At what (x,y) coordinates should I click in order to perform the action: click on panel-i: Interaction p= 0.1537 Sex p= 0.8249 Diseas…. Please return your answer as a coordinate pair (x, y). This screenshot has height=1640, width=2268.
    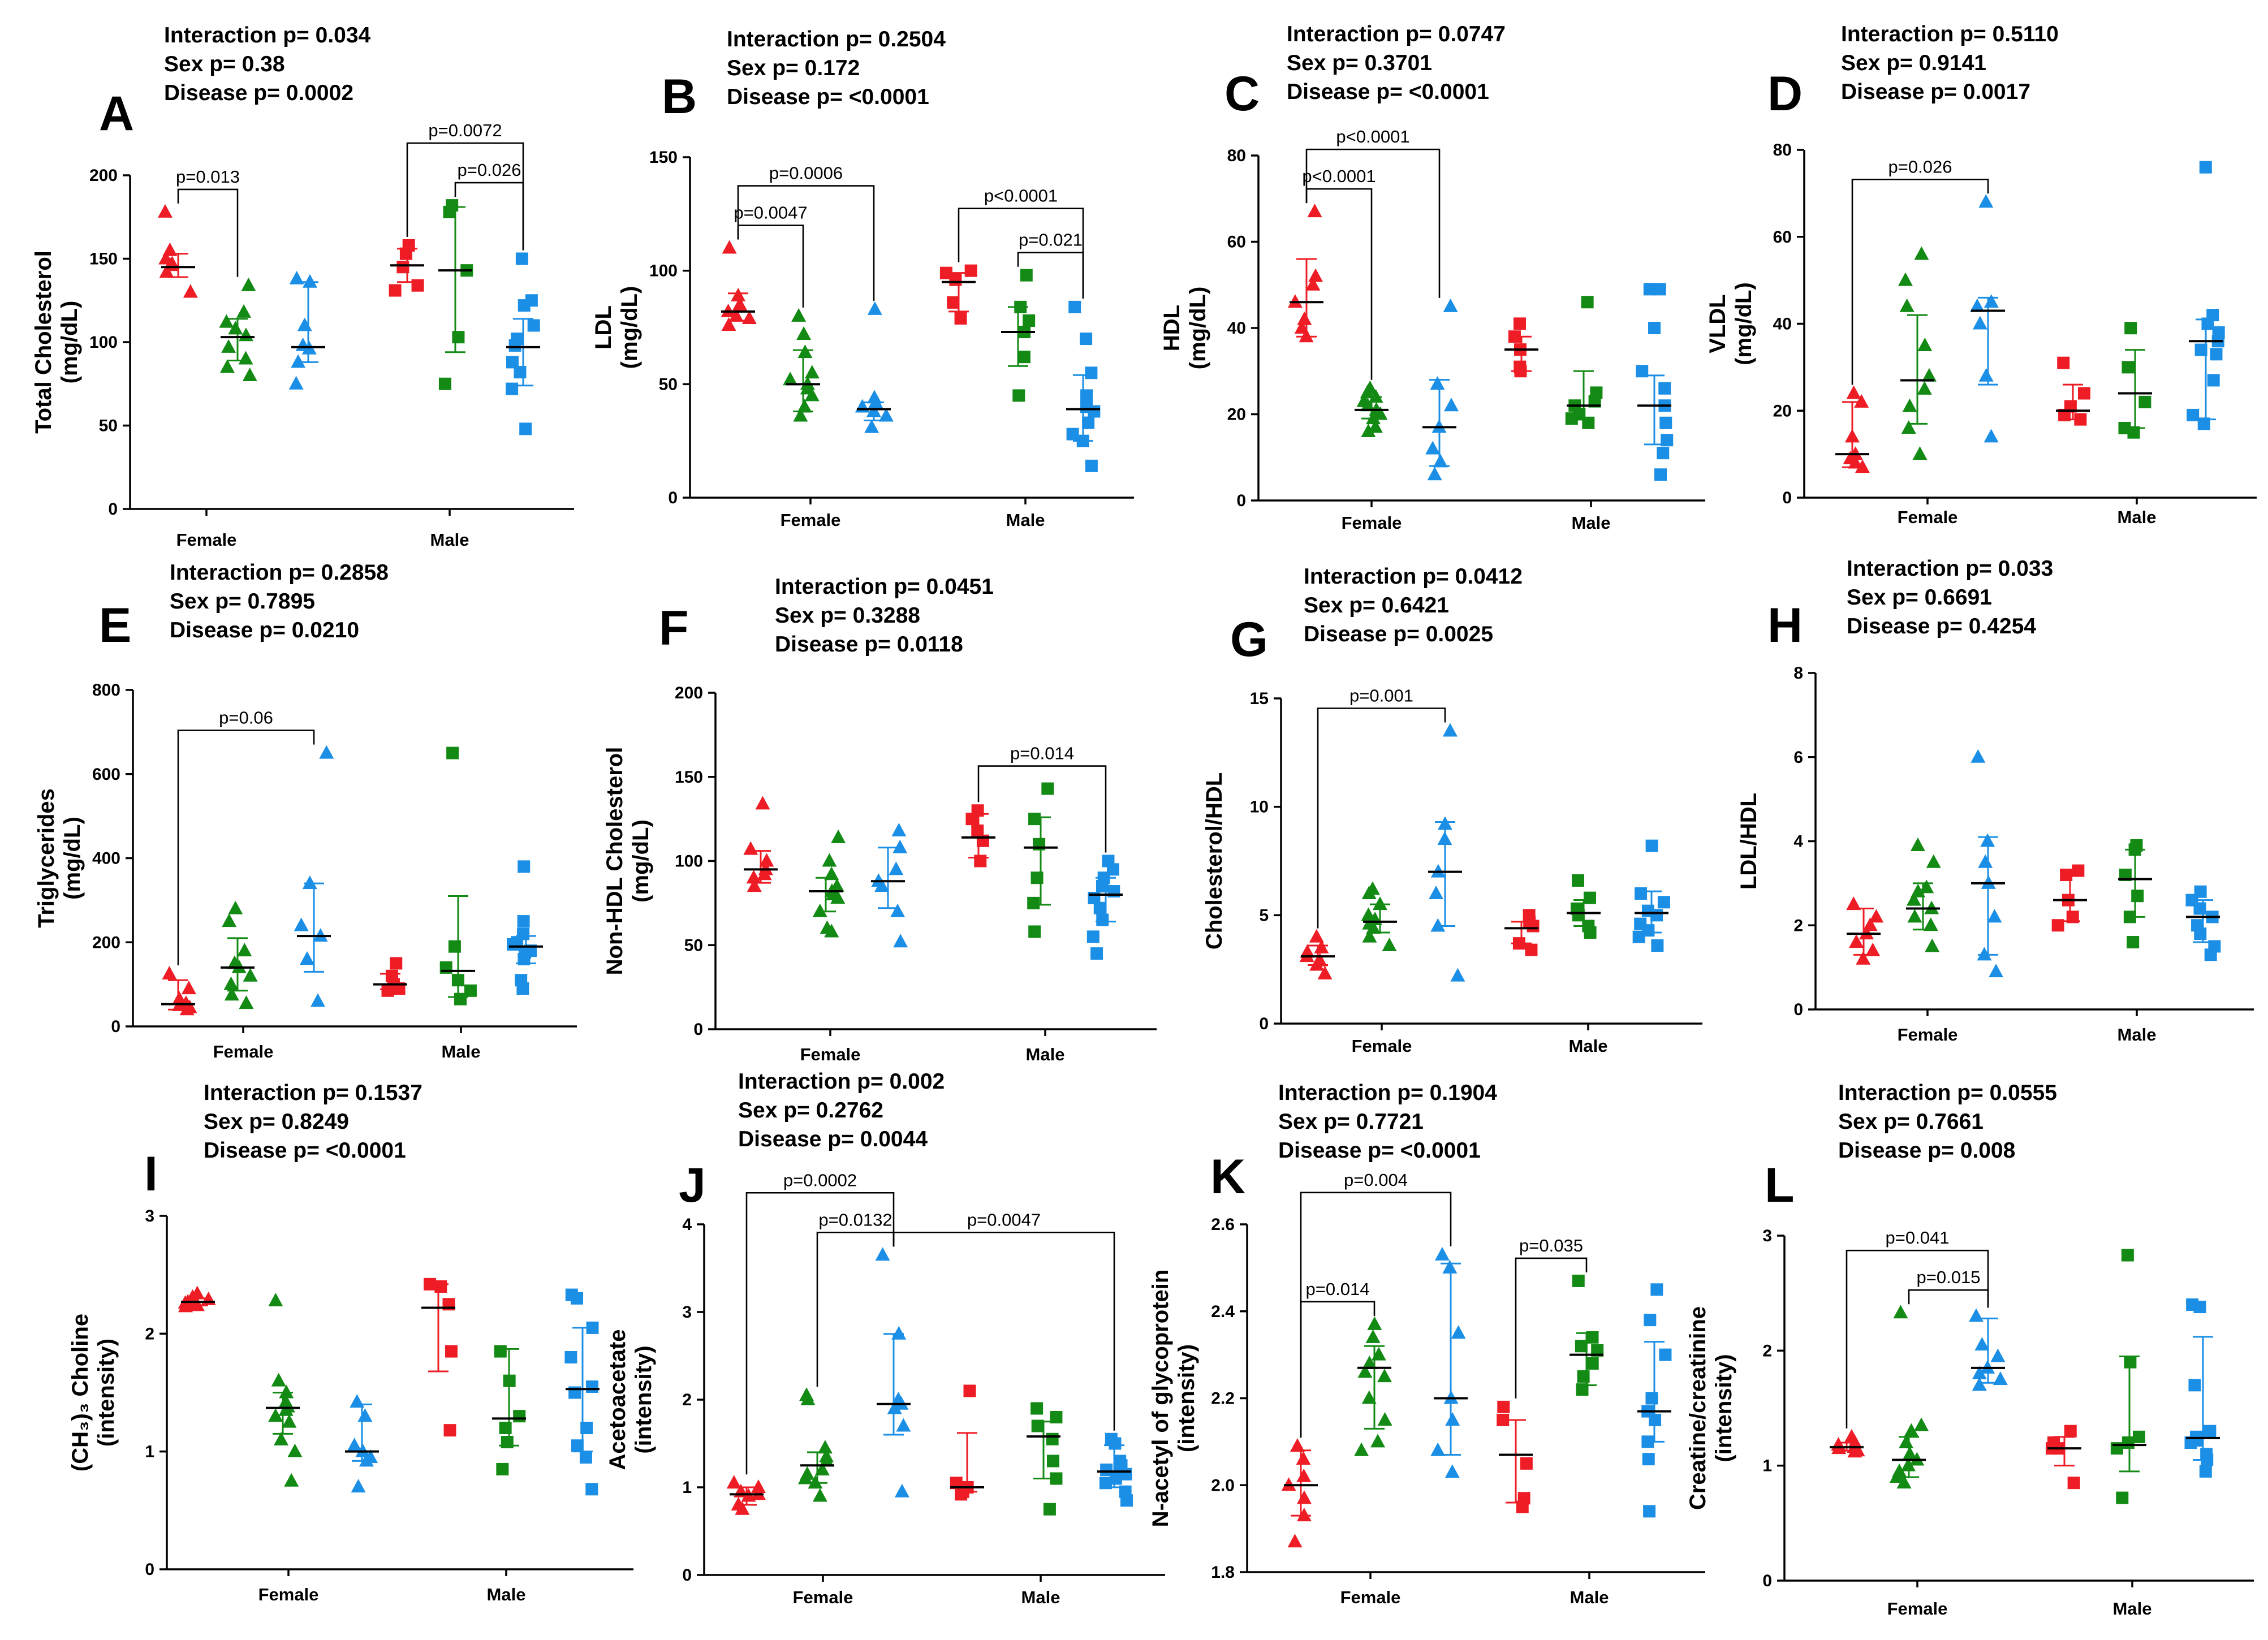
    Looking at the image, I should click on (350, 1342).